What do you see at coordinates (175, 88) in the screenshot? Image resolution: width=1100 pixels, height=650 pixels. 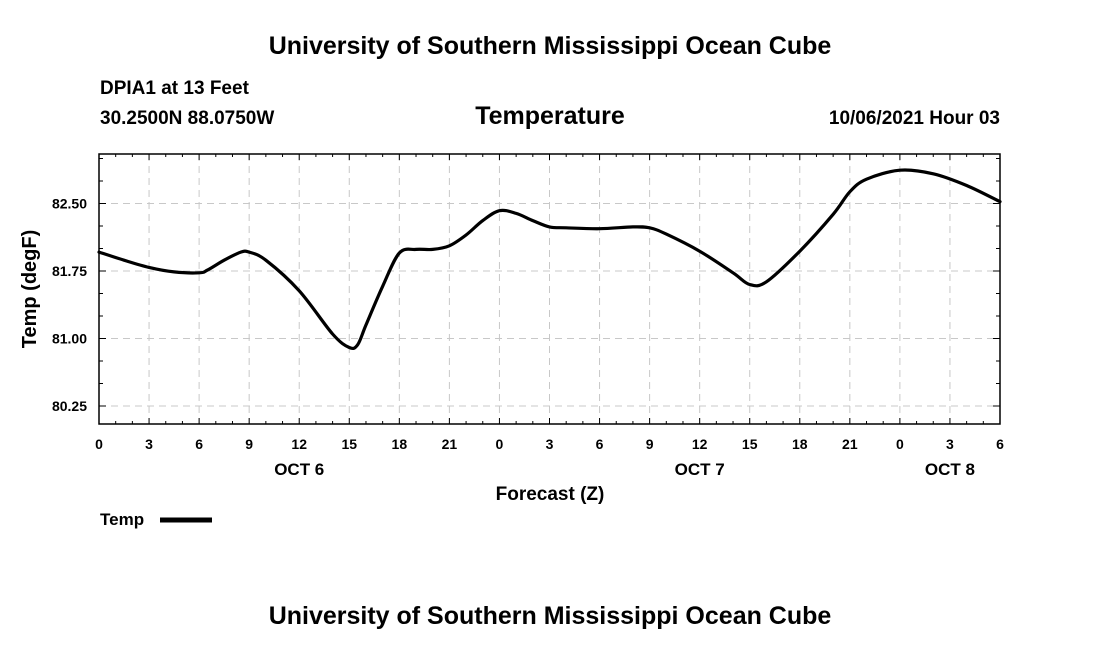 I see `station-label: DPIA1 at 13 Feet` at bounding box center [175, 88].